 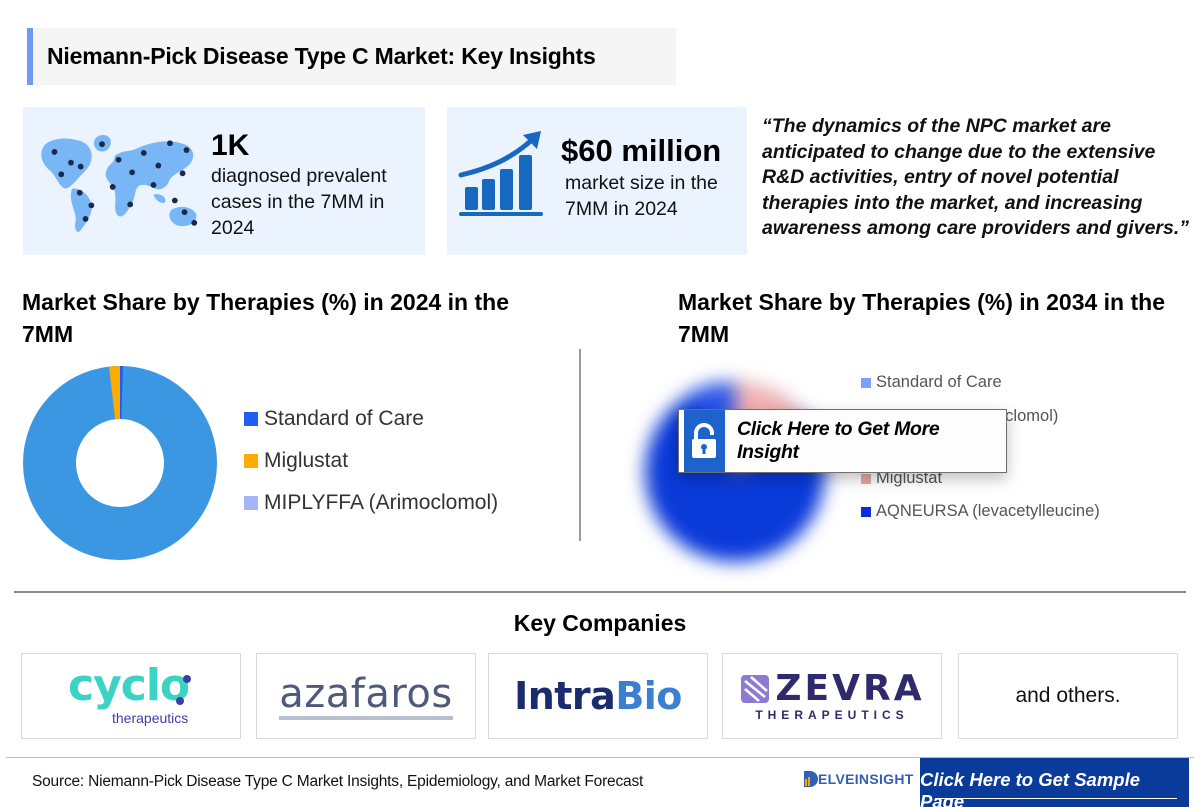 What do you see at coordinates (838, 440) in the screenshot?
I see `insight-button-label: Click Here to Get More Insight` at bounding box center [838, 440].